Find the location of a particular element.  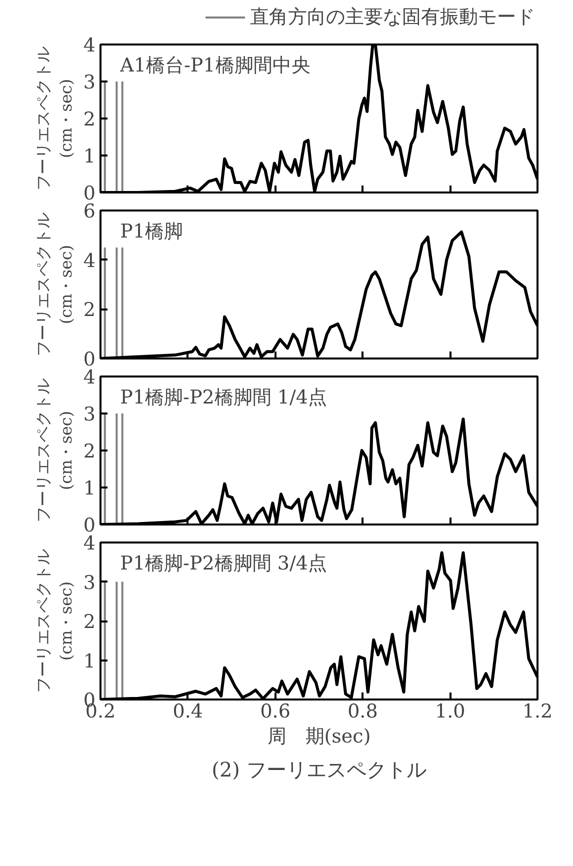

x-tick-label: 0.6 is located at coordinates (275, 711).